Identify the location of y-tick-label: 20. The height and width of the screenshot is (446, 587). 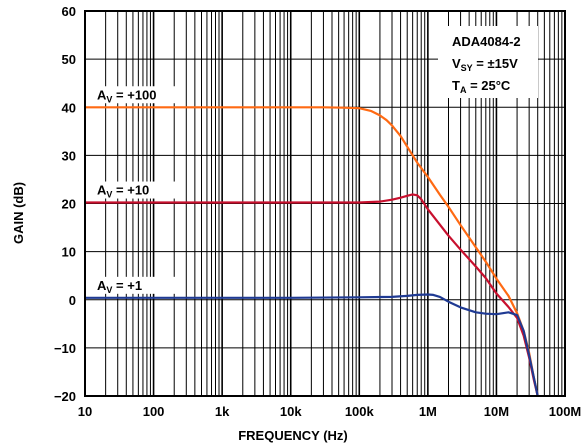
(69, 204).